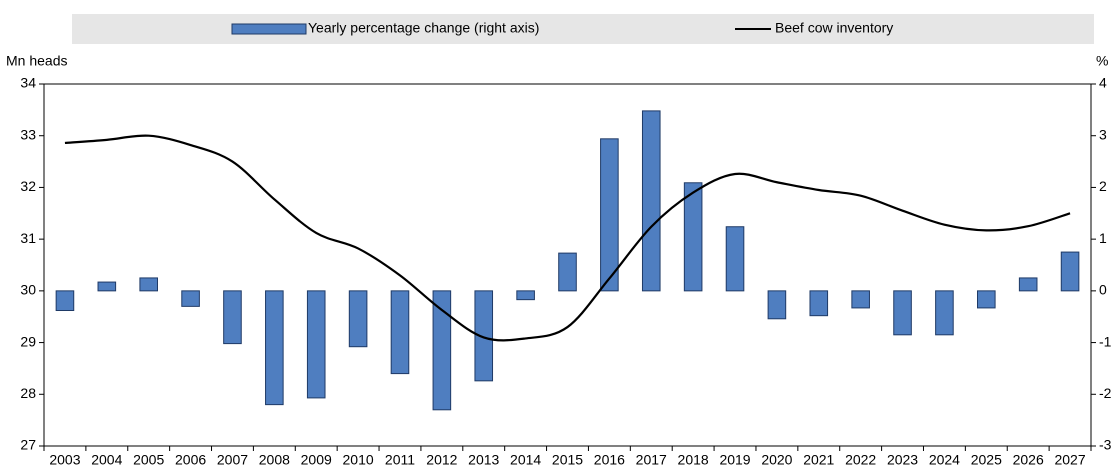 The width and height of the screenshot is (1111, 471). Describe the element at coordinates (525, 460) in the screenshot. I see `x-tick-label: 2014` at that location.